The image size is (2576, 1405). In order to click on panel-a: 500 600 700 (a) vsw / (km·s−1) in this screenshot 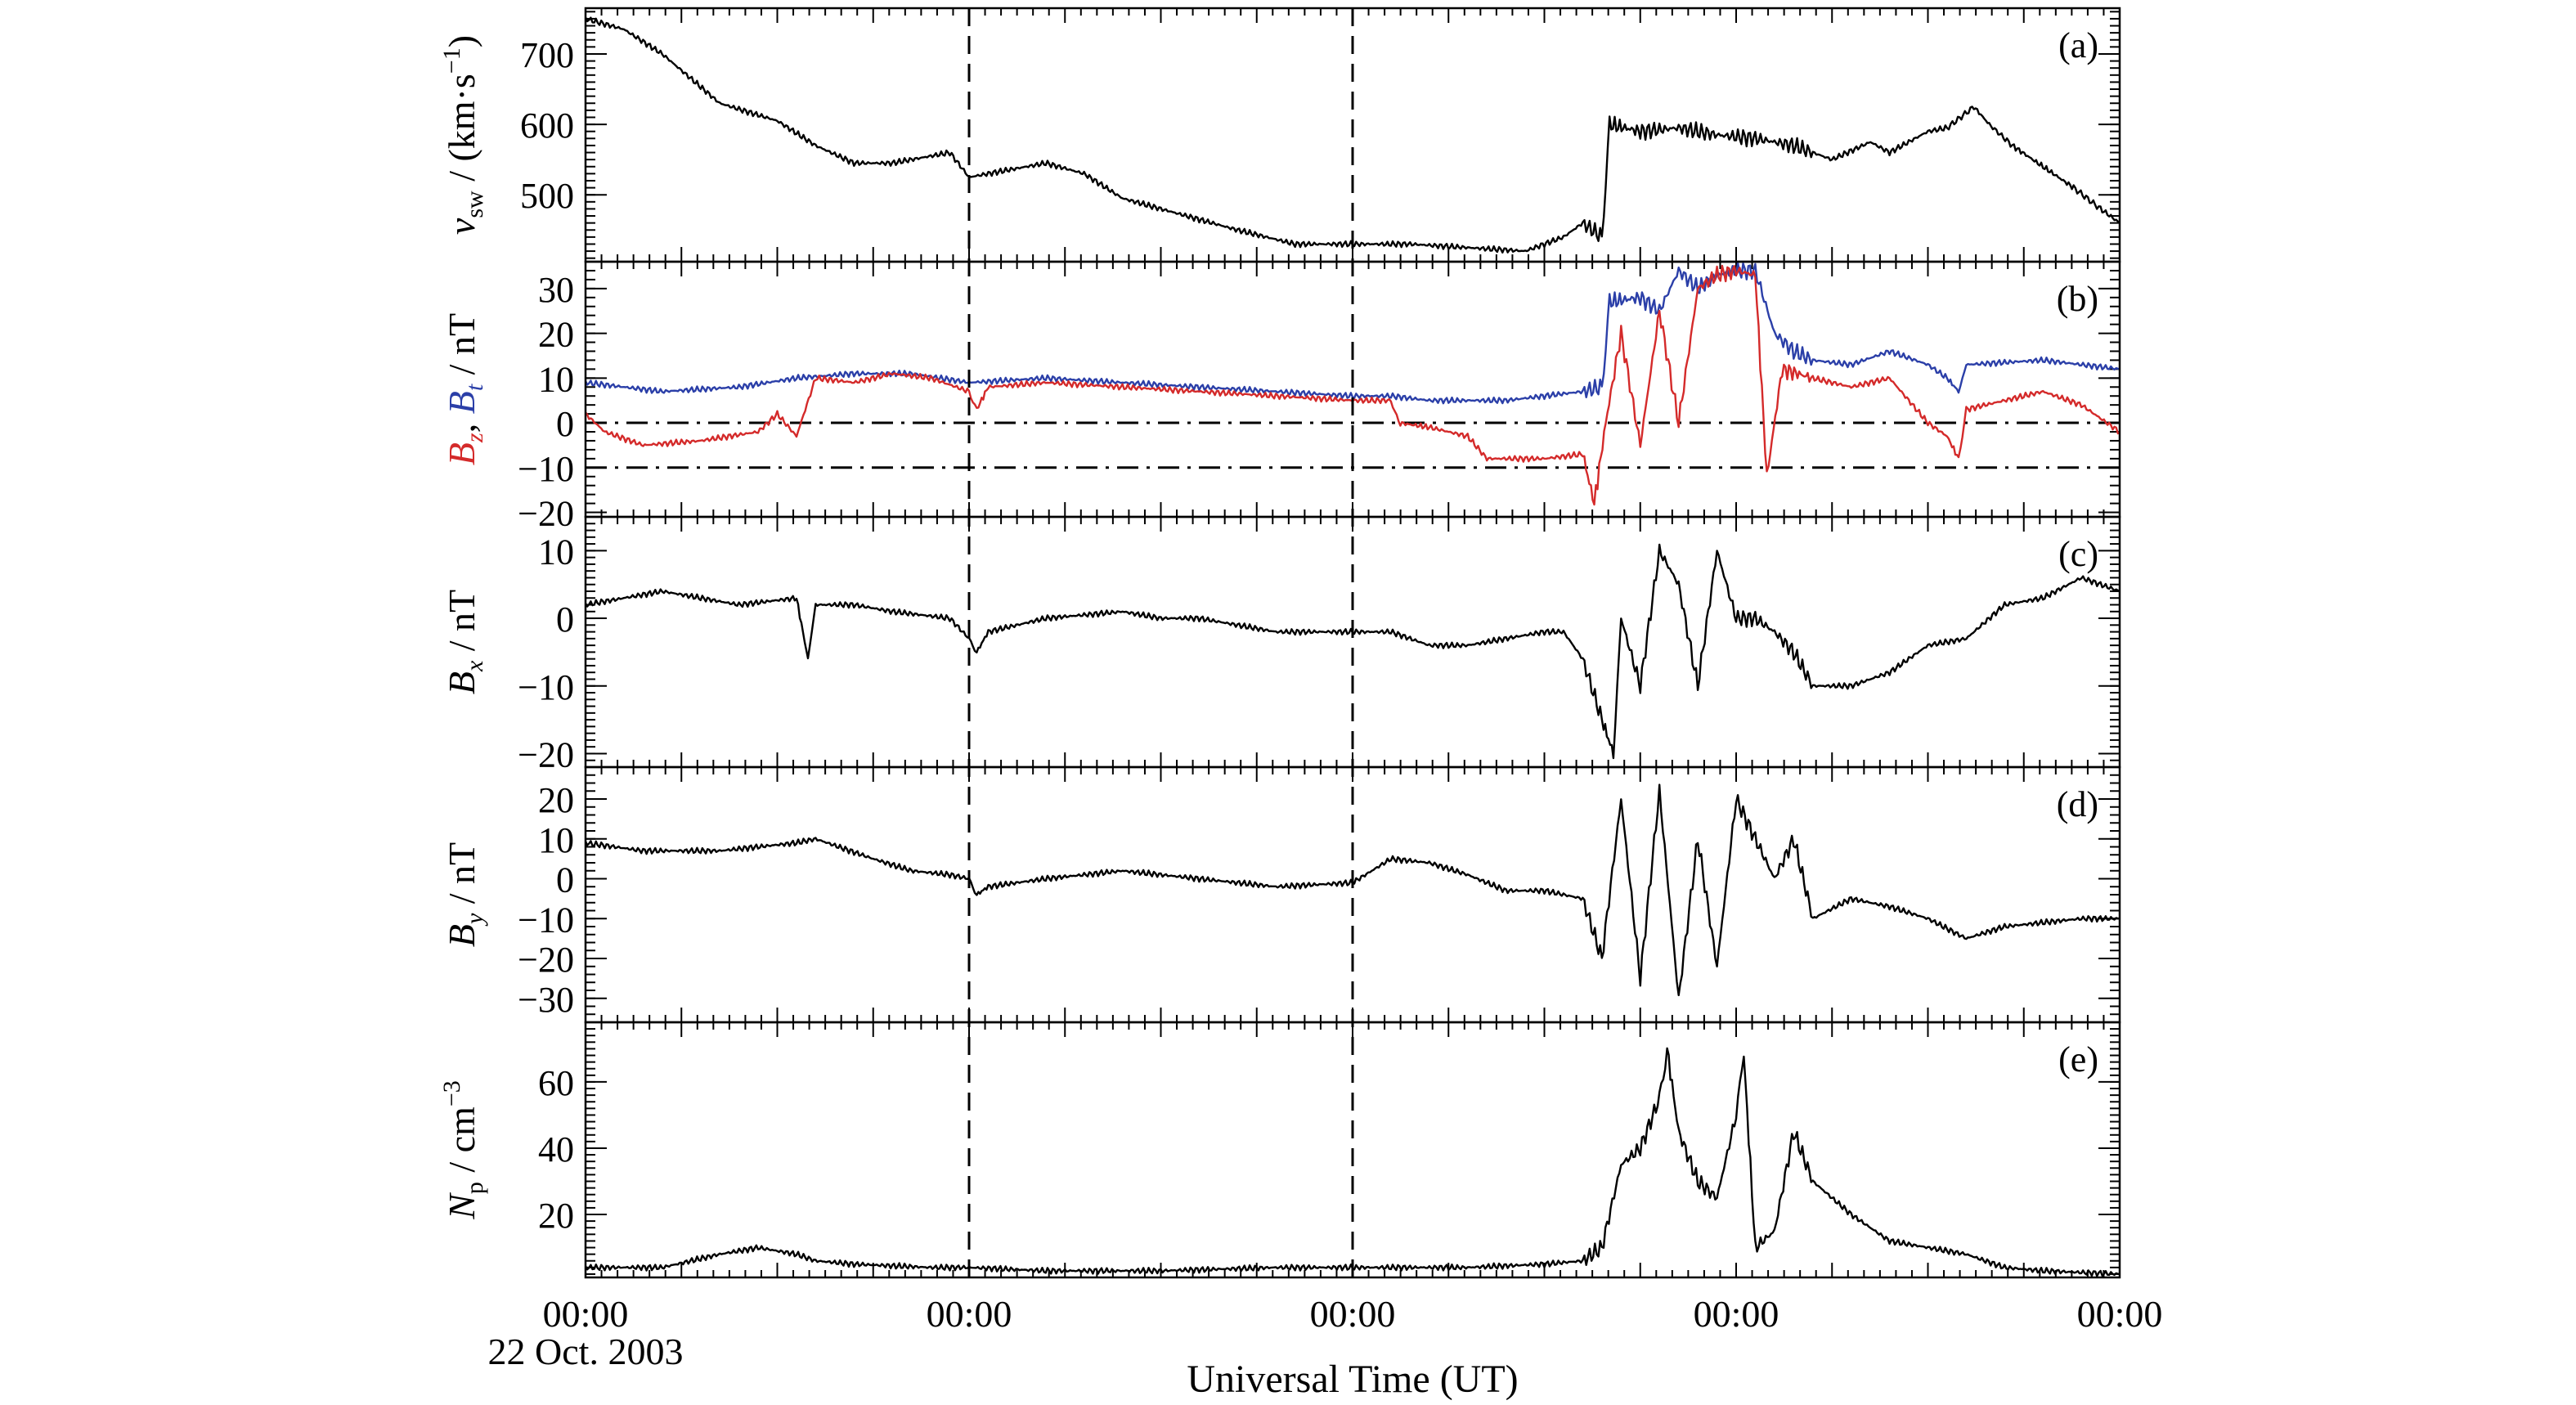, I will do `click(1279, 135)`.